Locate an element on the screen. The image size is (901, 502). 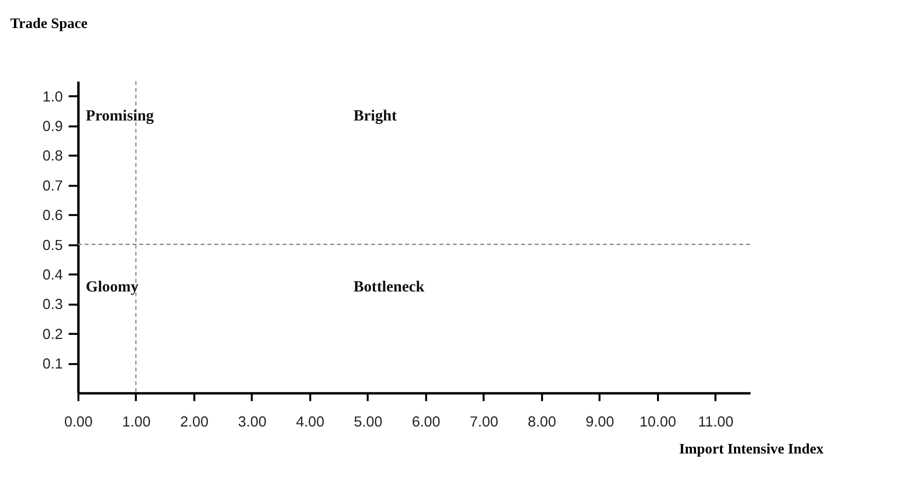
y-tick-label: 0.7 is located at coordinates (52, 186).